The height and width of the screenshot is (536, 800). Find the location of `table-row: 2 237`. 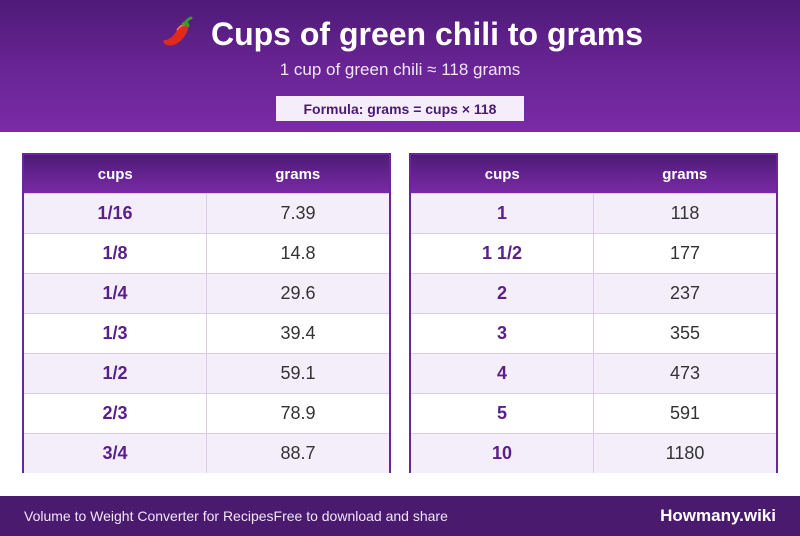

table-row: 2 237 is located at coordinates (593, 293).